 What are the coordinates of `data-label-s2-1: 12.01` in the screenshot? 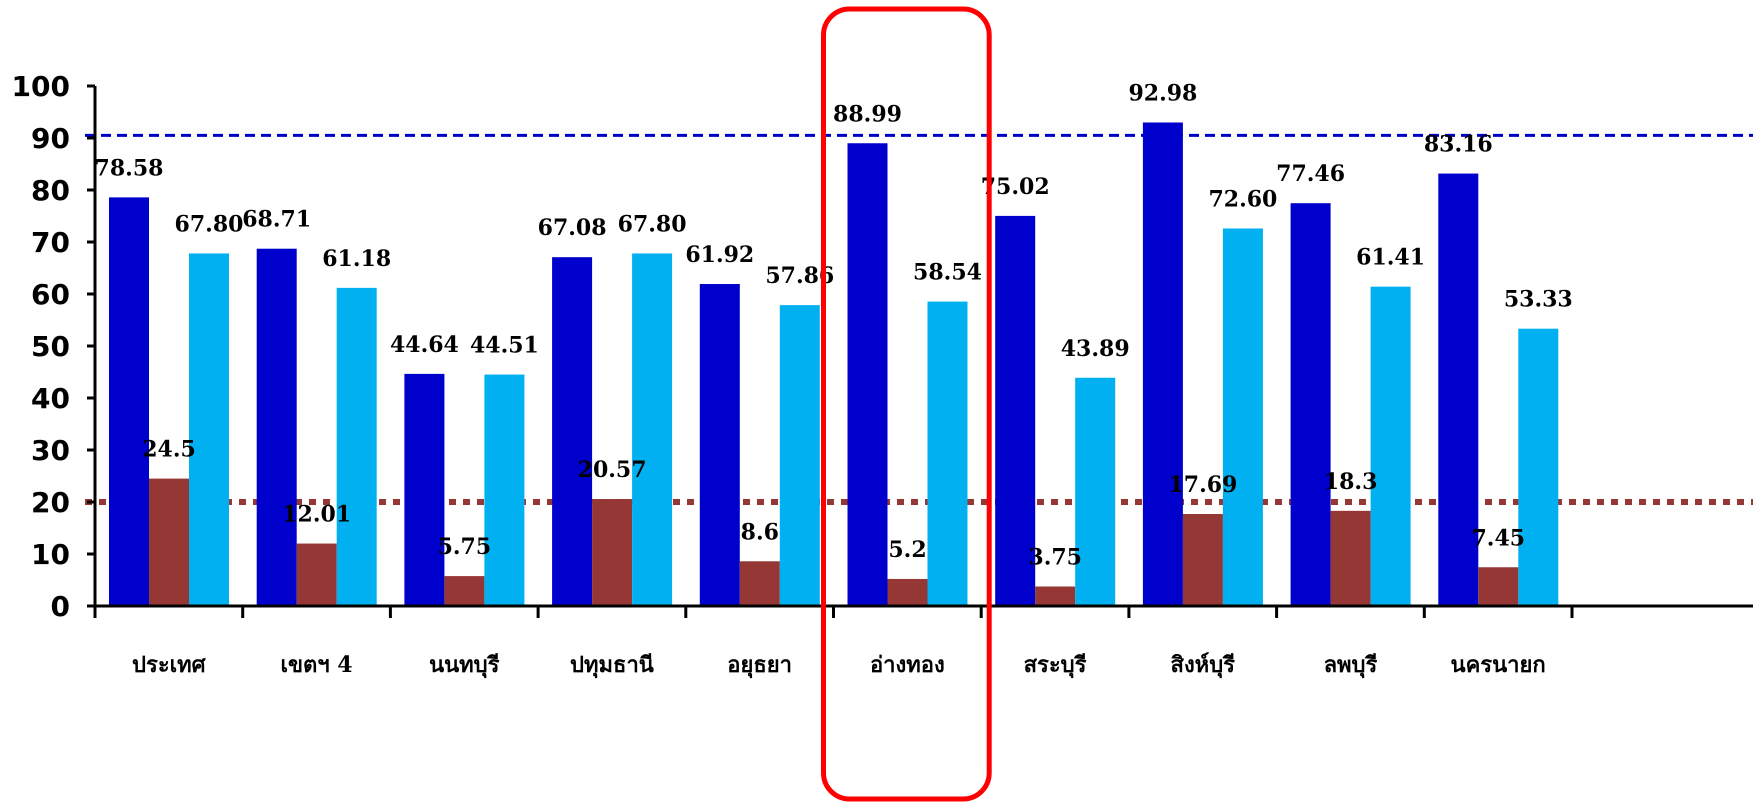 It's located at (316, 515).